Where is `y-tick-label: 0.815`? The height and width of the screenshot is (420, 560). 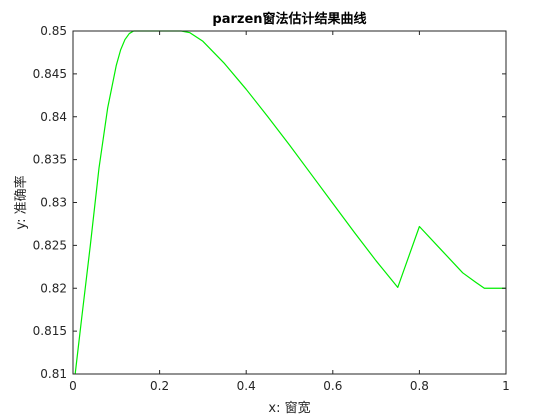 y-tick-label: 0.815 is located at coordinates (50, 331).